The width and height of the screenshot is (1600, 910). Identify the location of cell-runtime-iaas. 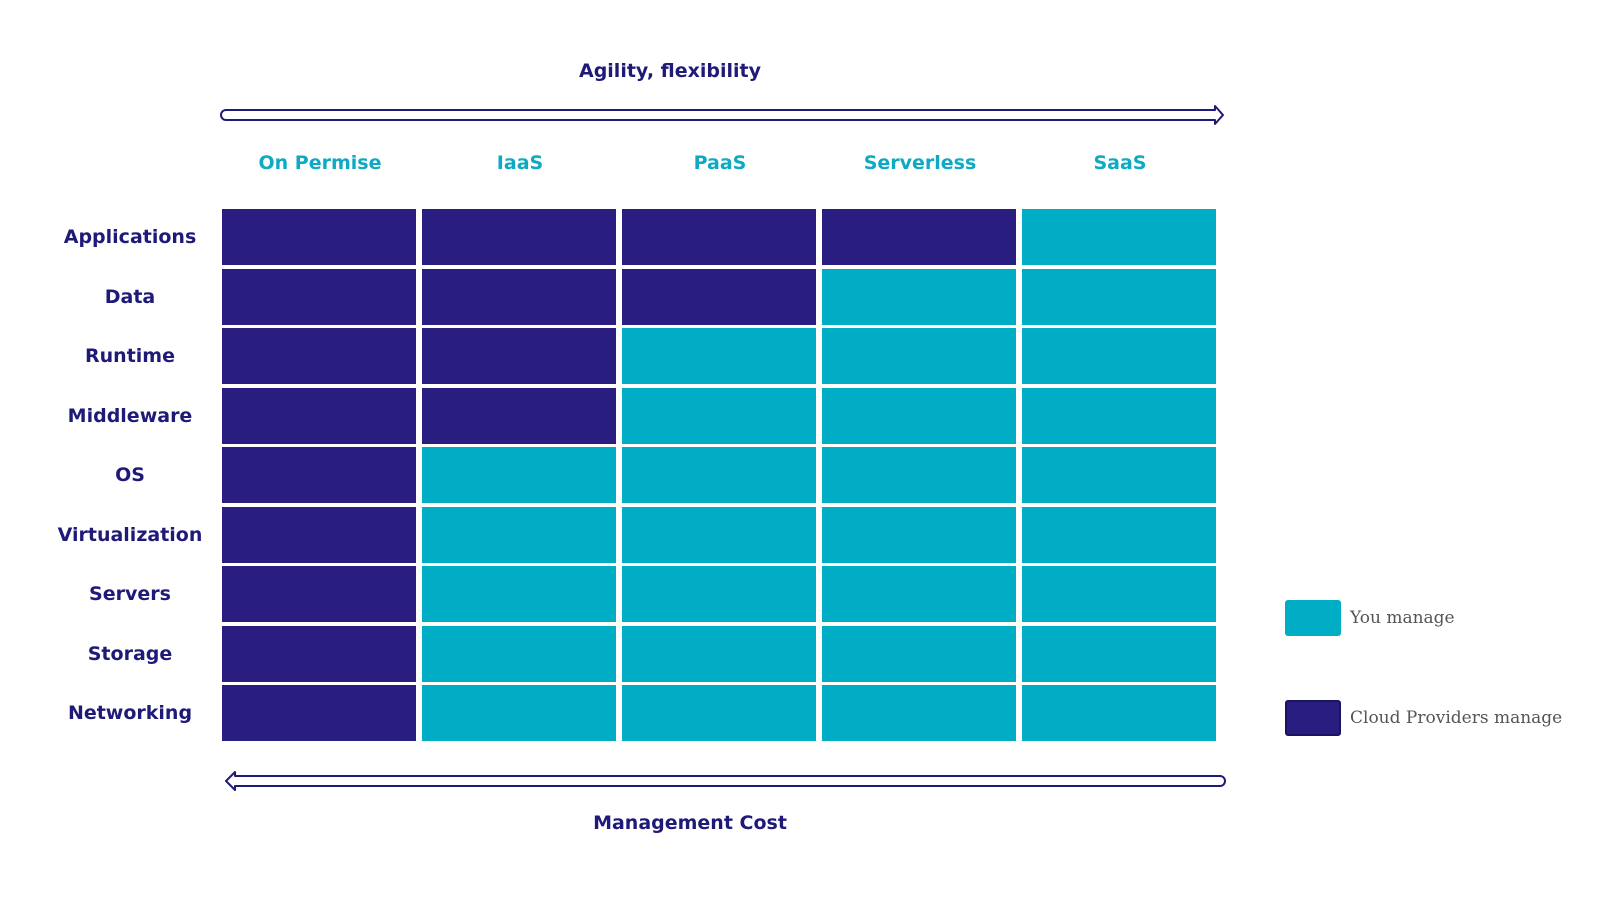
(519, 356).